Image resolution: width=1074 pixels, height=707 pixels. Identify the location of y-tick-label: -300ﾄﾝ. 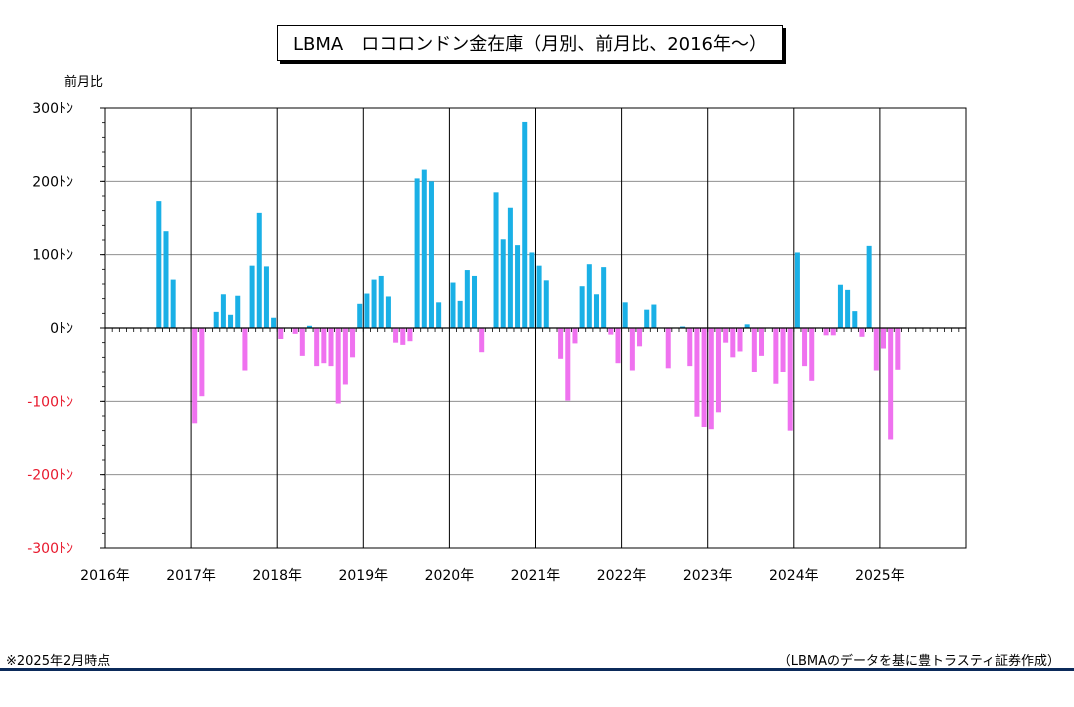
(50, 549).